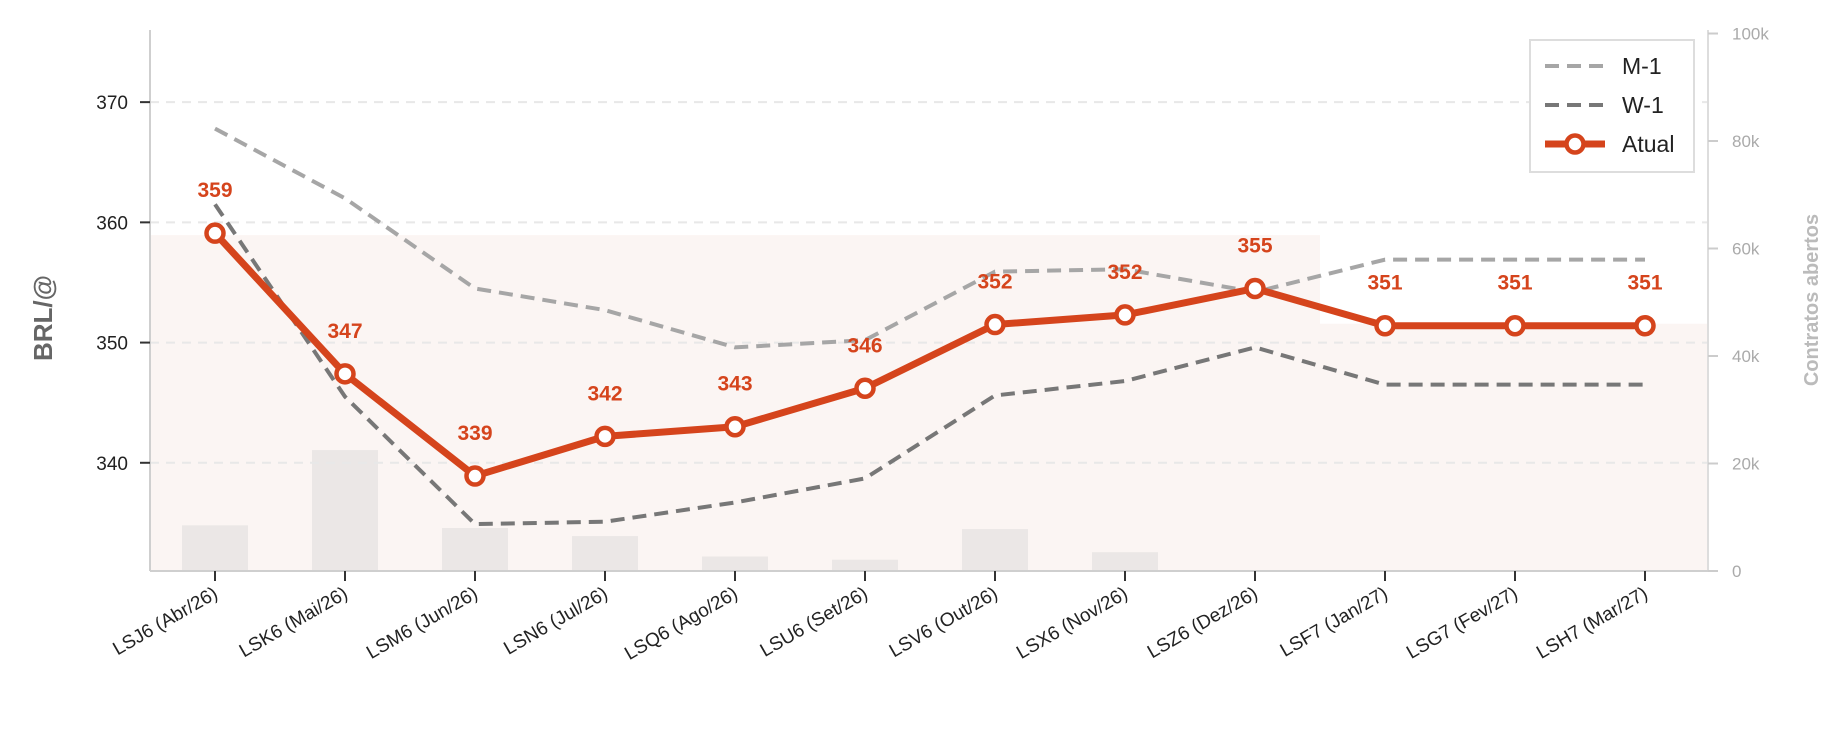  What do you see at coordinates (112, 103) in the screenshot?
I see `y-tick-label: 370` at bounding box center [112, 103].